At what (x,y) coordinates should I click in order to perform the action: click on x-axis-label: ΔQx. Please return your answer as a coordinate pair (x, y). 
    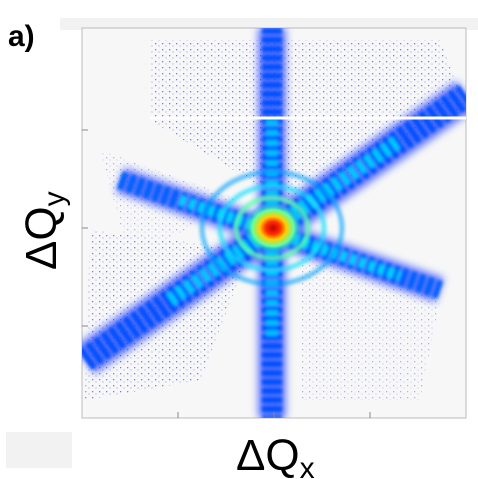
    Looking at the image, I should click on (275, 455).